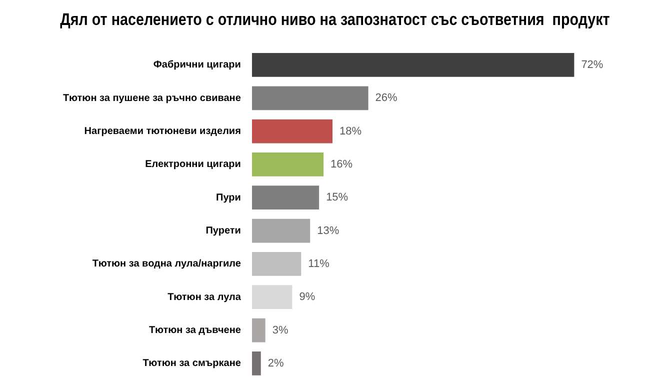 The height and width of the screenshot is (389, 650). Describe the element at coordinates (341, 164) in the screenshot. I see `data-label: 16%` at that location.